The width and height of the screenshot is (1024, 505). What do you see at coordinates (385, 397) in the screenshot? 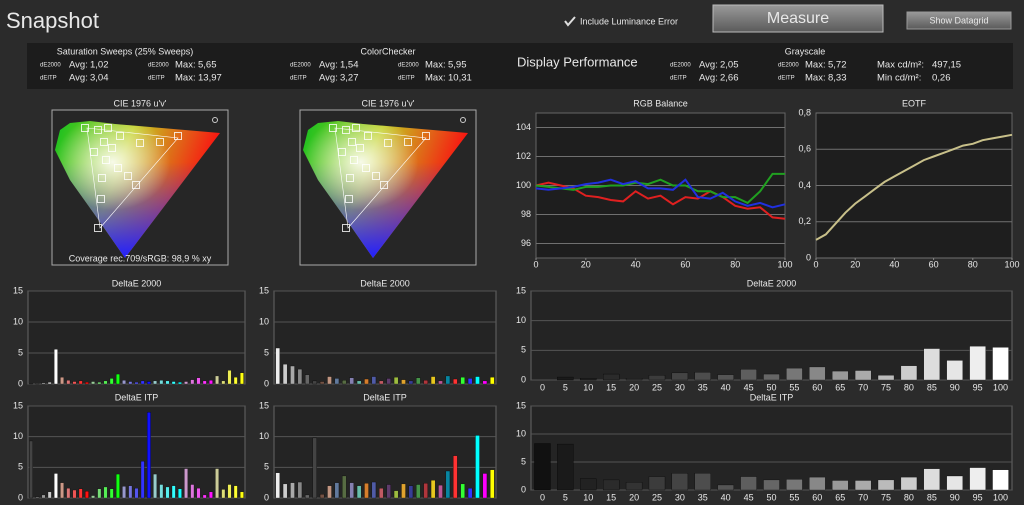
I see `chart-title: DeltaE ITP` at bounding box center [385, 397].